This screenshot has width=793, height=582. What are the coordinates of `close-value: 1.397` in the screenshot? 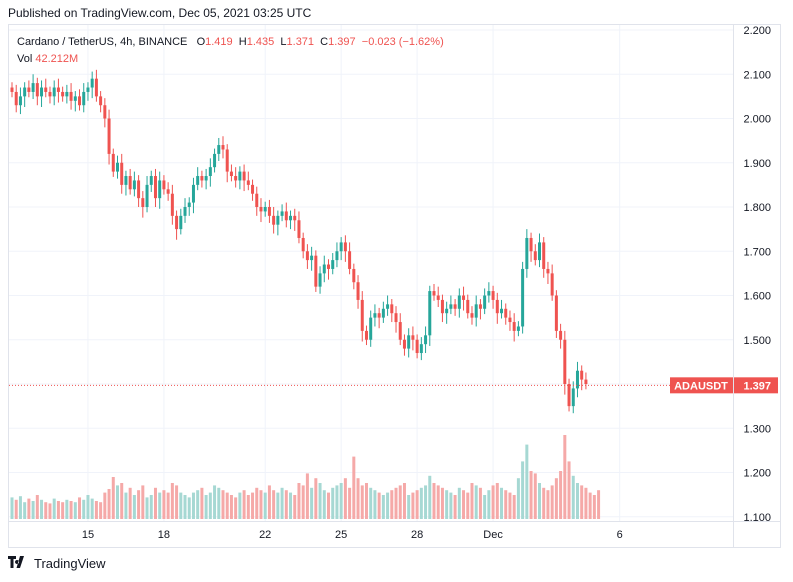 It's located at (342, 42).